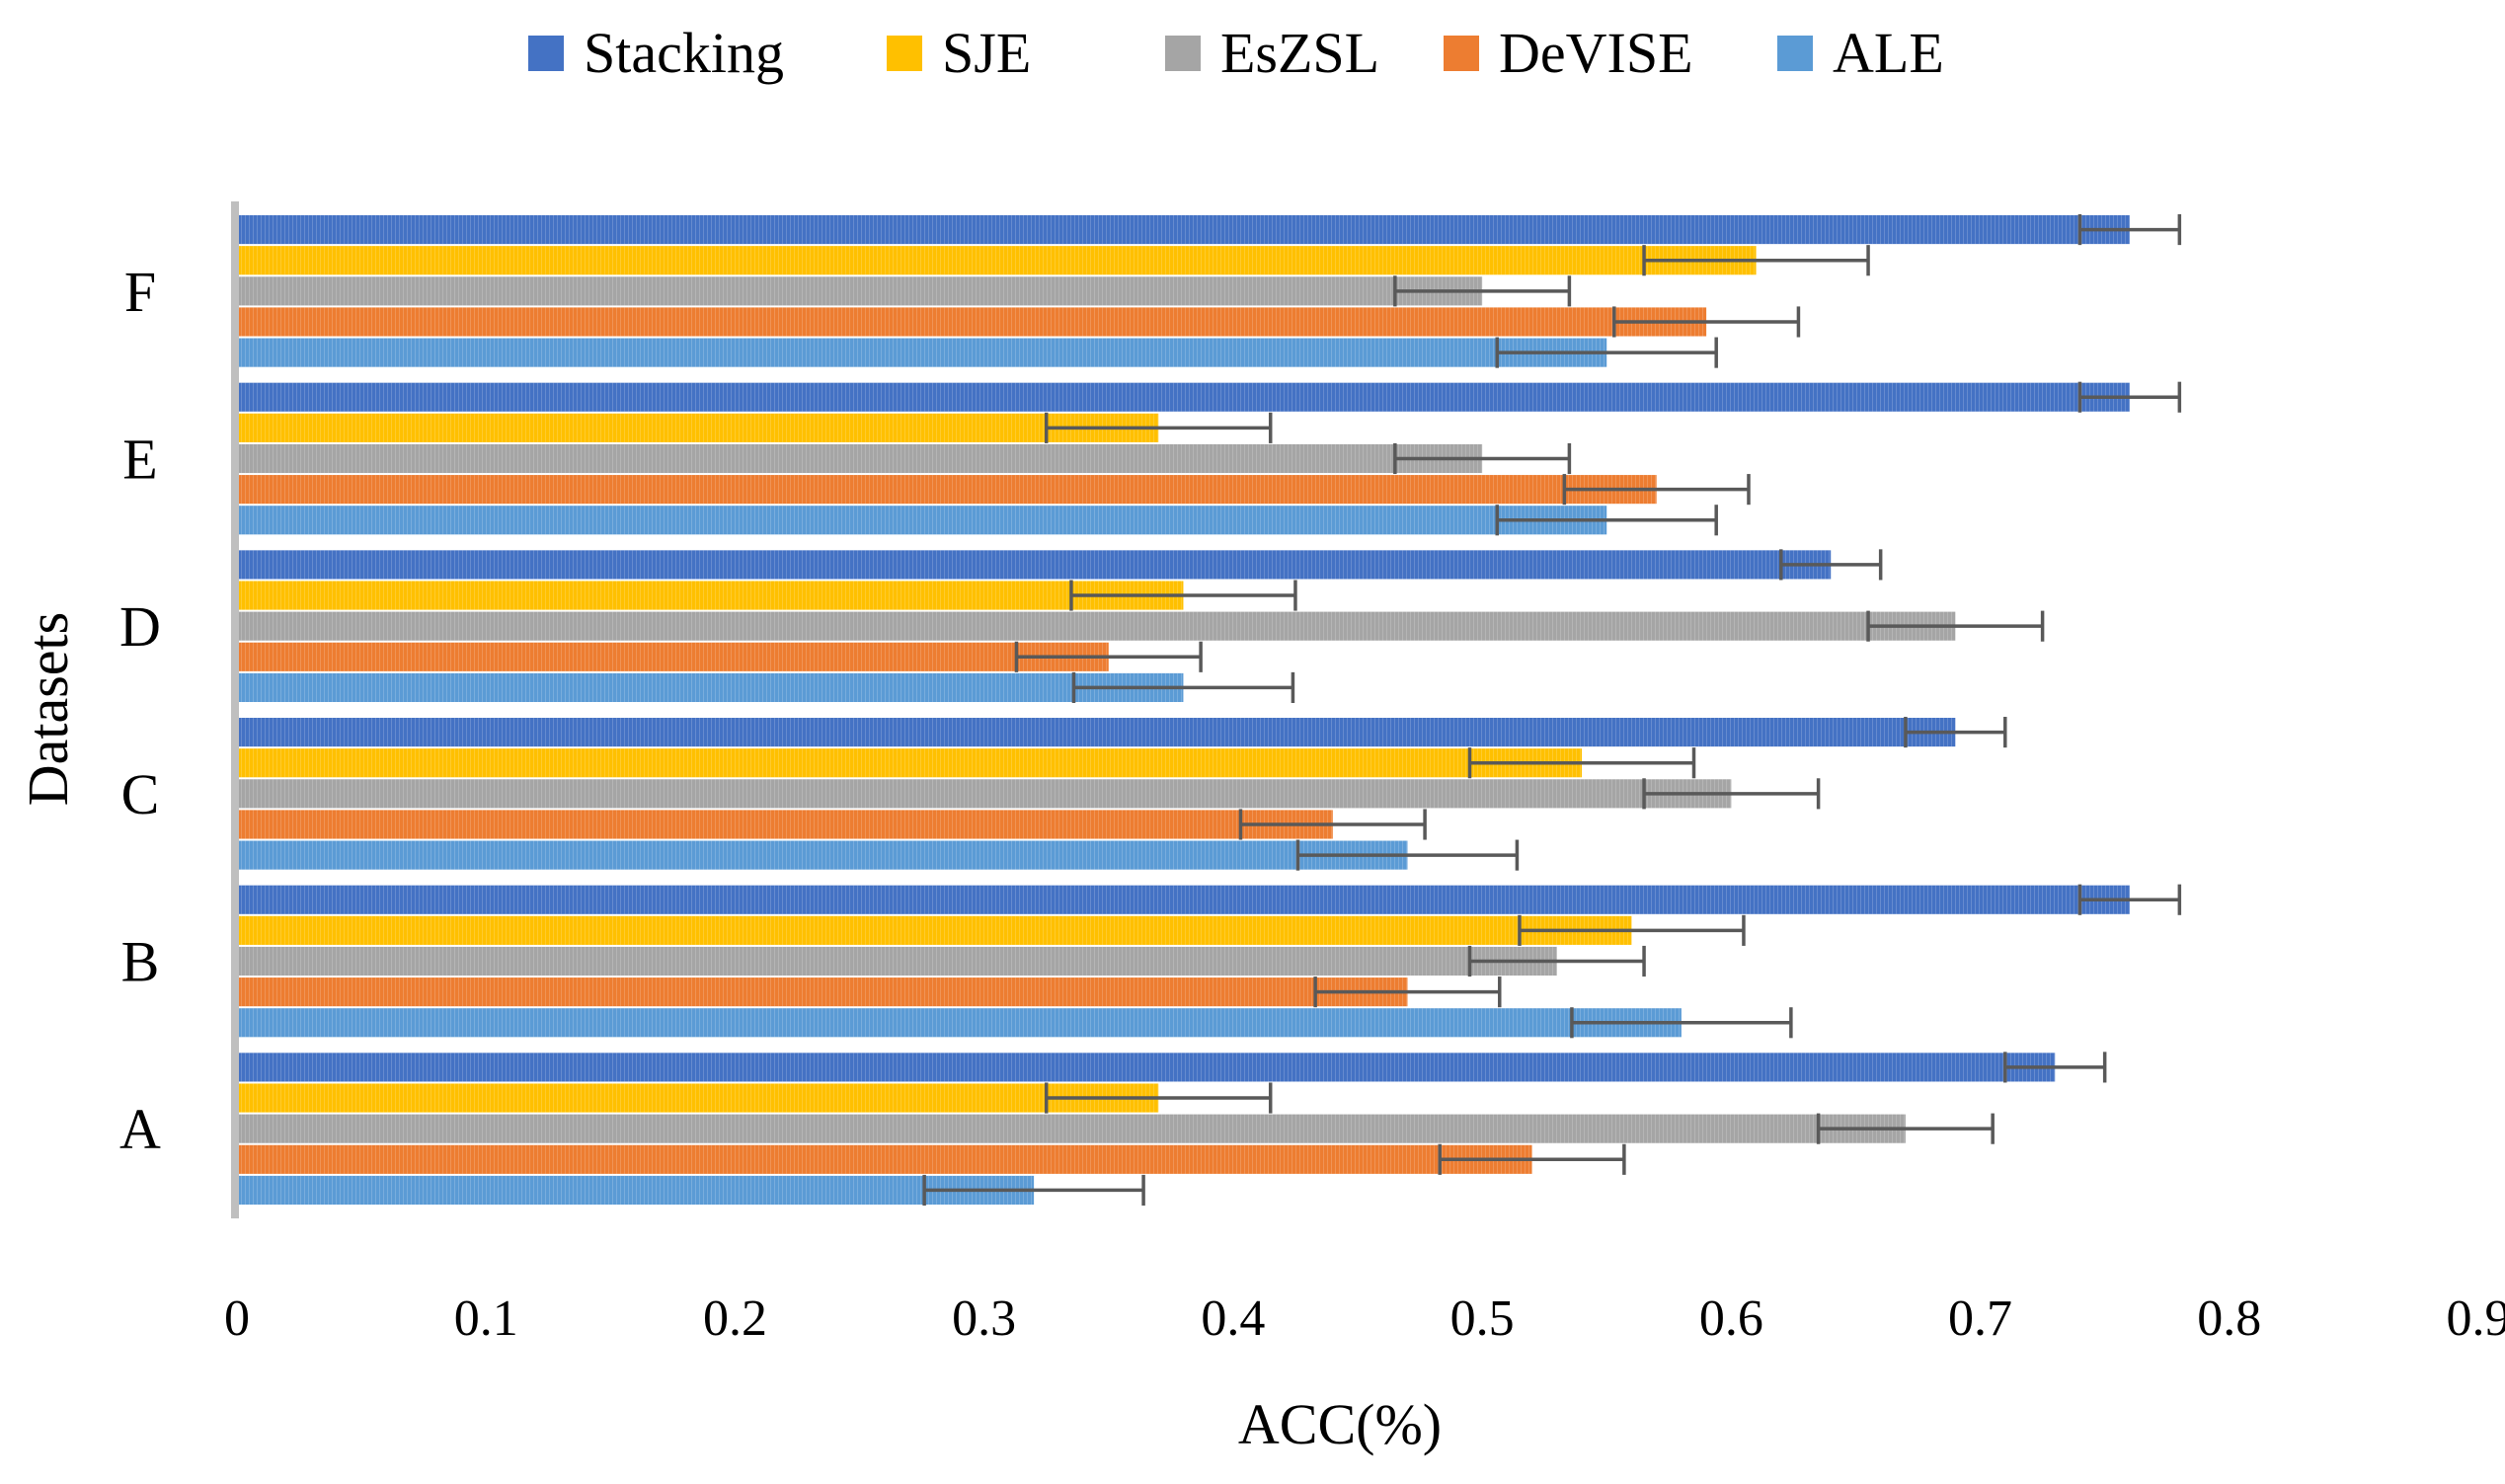 The height and width of the screenshot is (1484, 2505). What do you see at coordinates (1482, 458) in the screenshot?
I see `error-bar-E-eszsl` at bounding box center [1482, 458].